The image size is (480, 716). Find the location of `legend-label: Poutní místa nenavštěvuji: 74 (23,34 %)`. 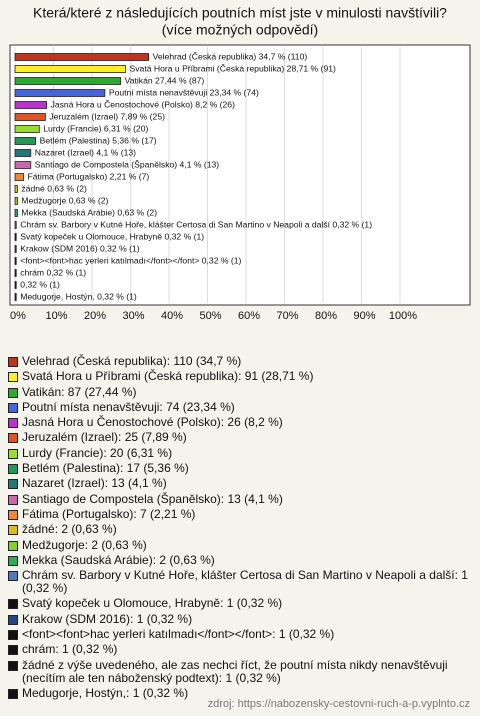

legend-label: Poutní místa nenavštěvuji: 74 (23,34 %) is located at coordinates (128, 406).